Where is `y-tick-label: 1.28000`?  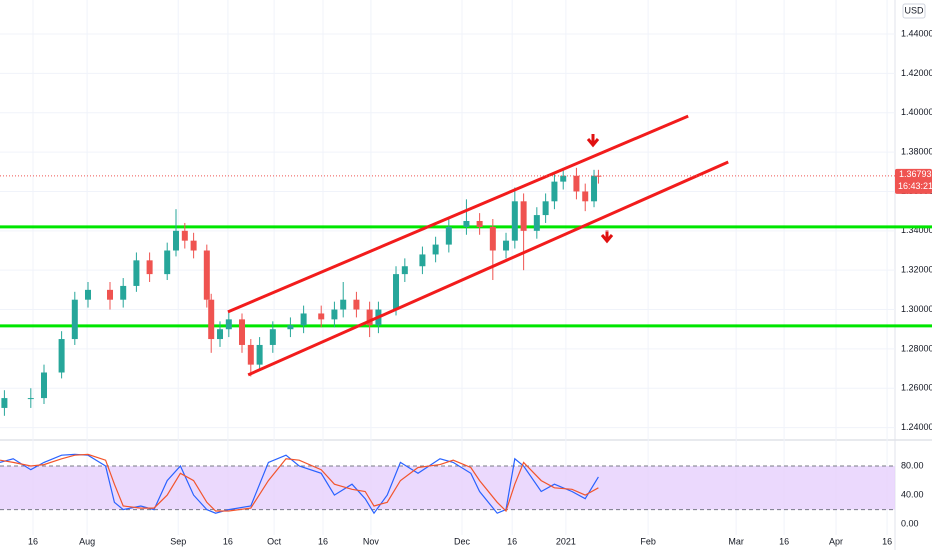 y-tick-label: 1.28000 is located at coordinates (916, 348).